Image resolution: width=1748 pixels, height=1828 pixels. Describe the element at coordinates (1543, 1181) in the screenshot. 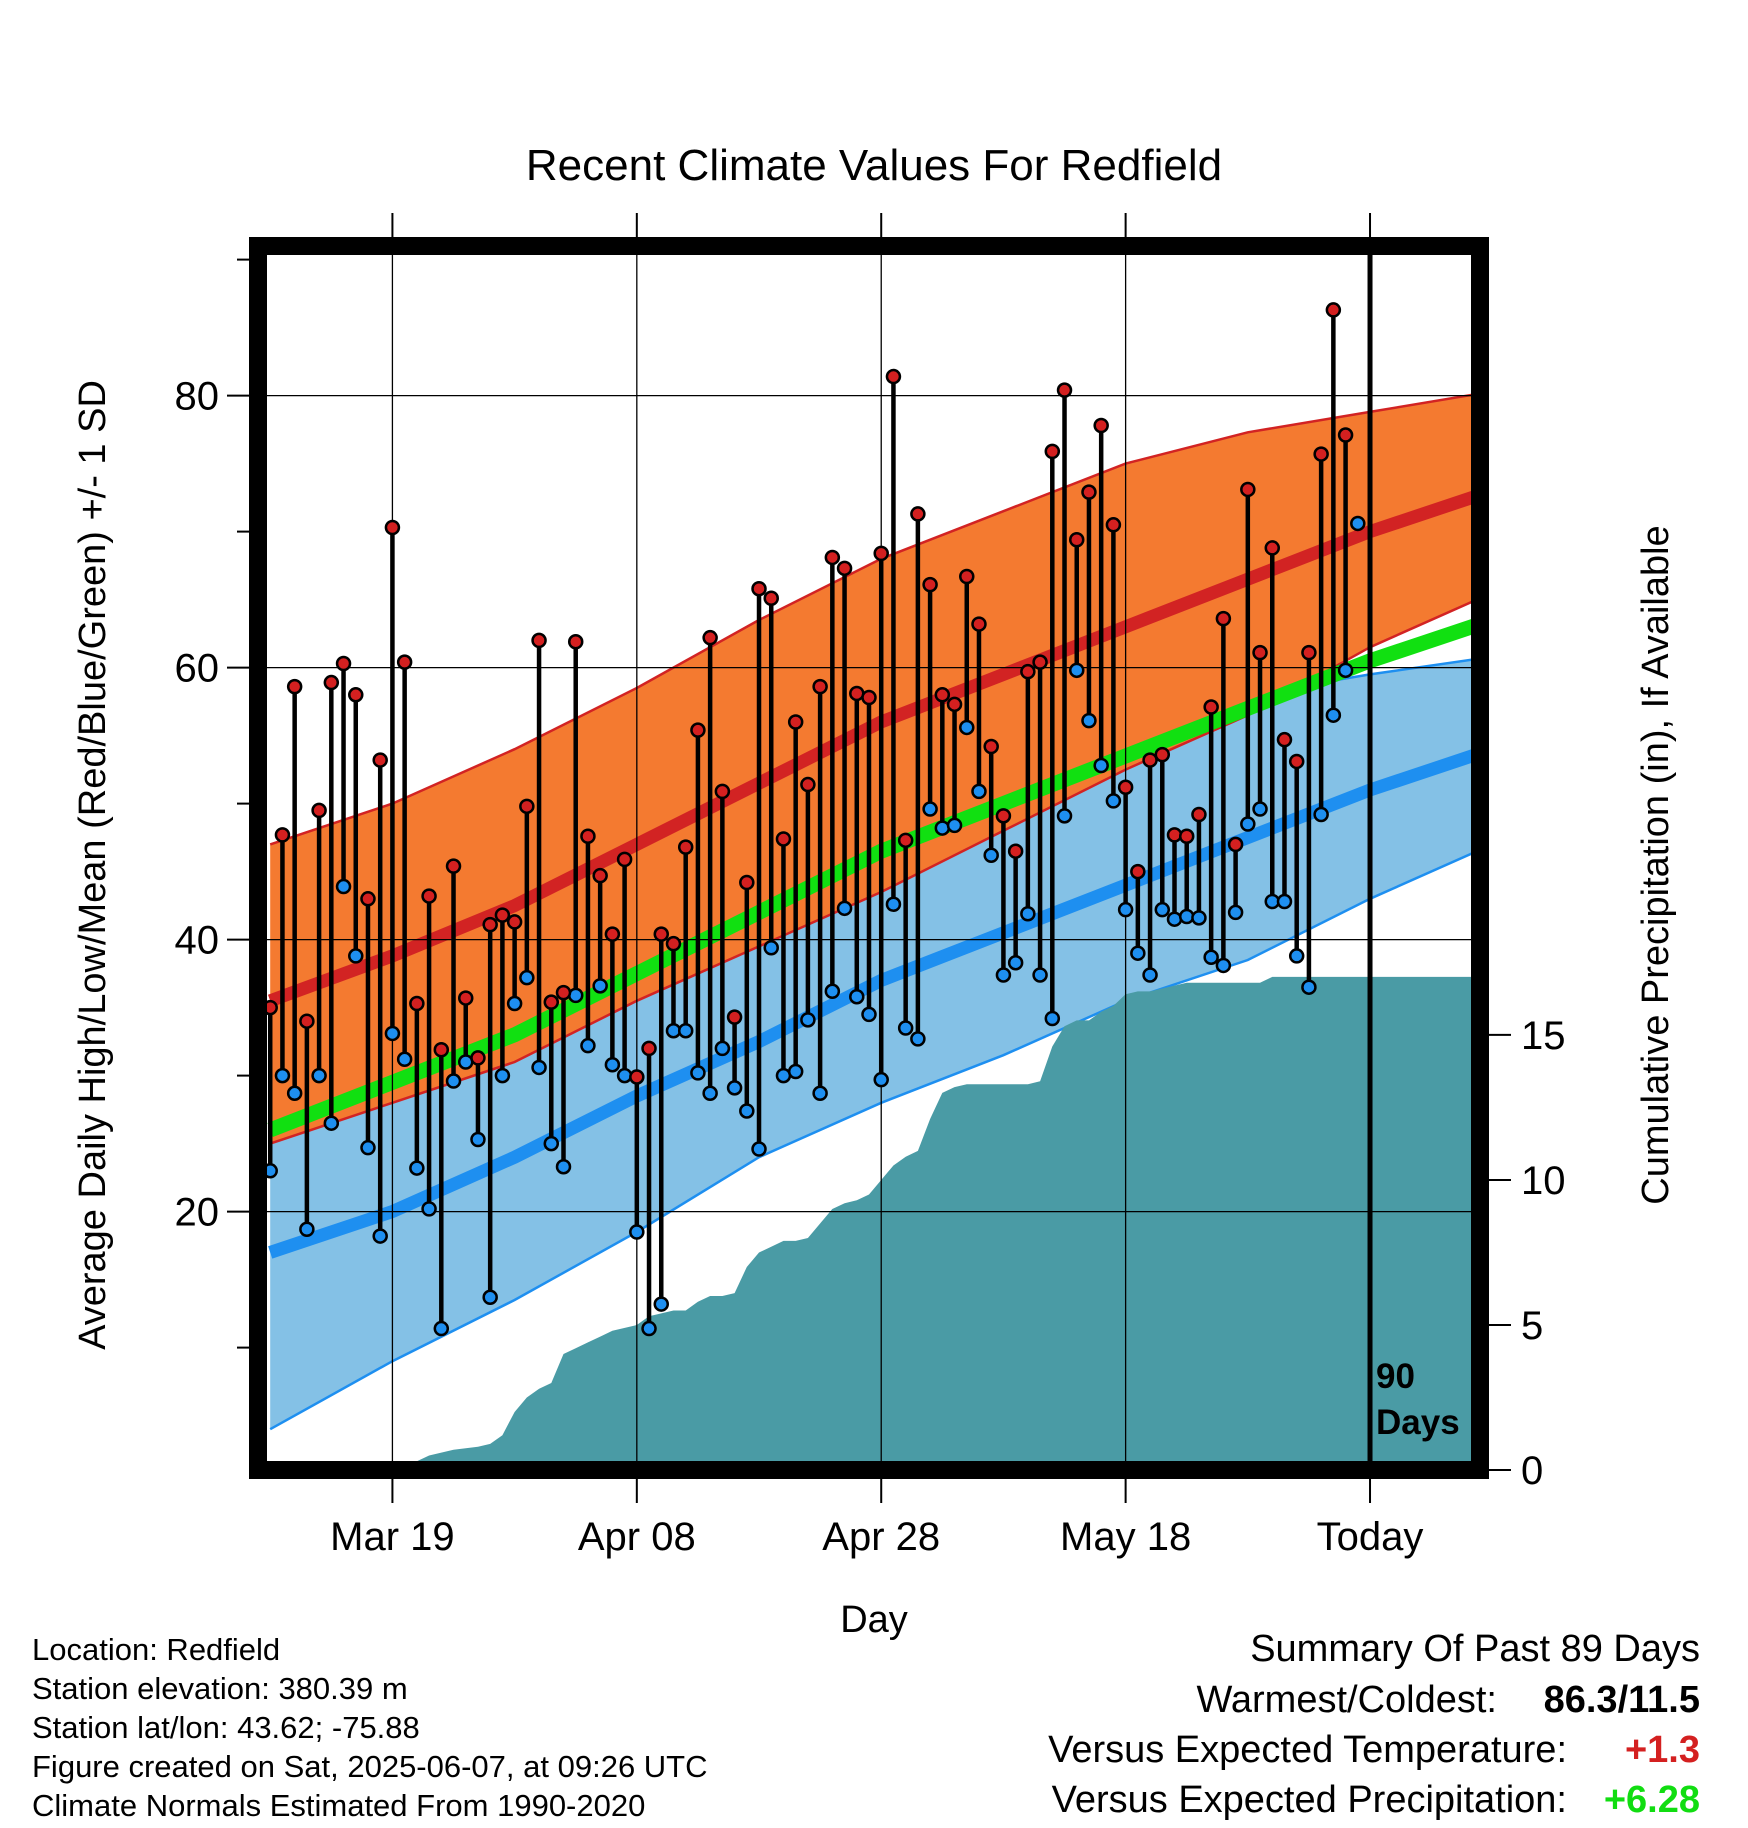

I see `y2-tick-label-10: 10` at that location.